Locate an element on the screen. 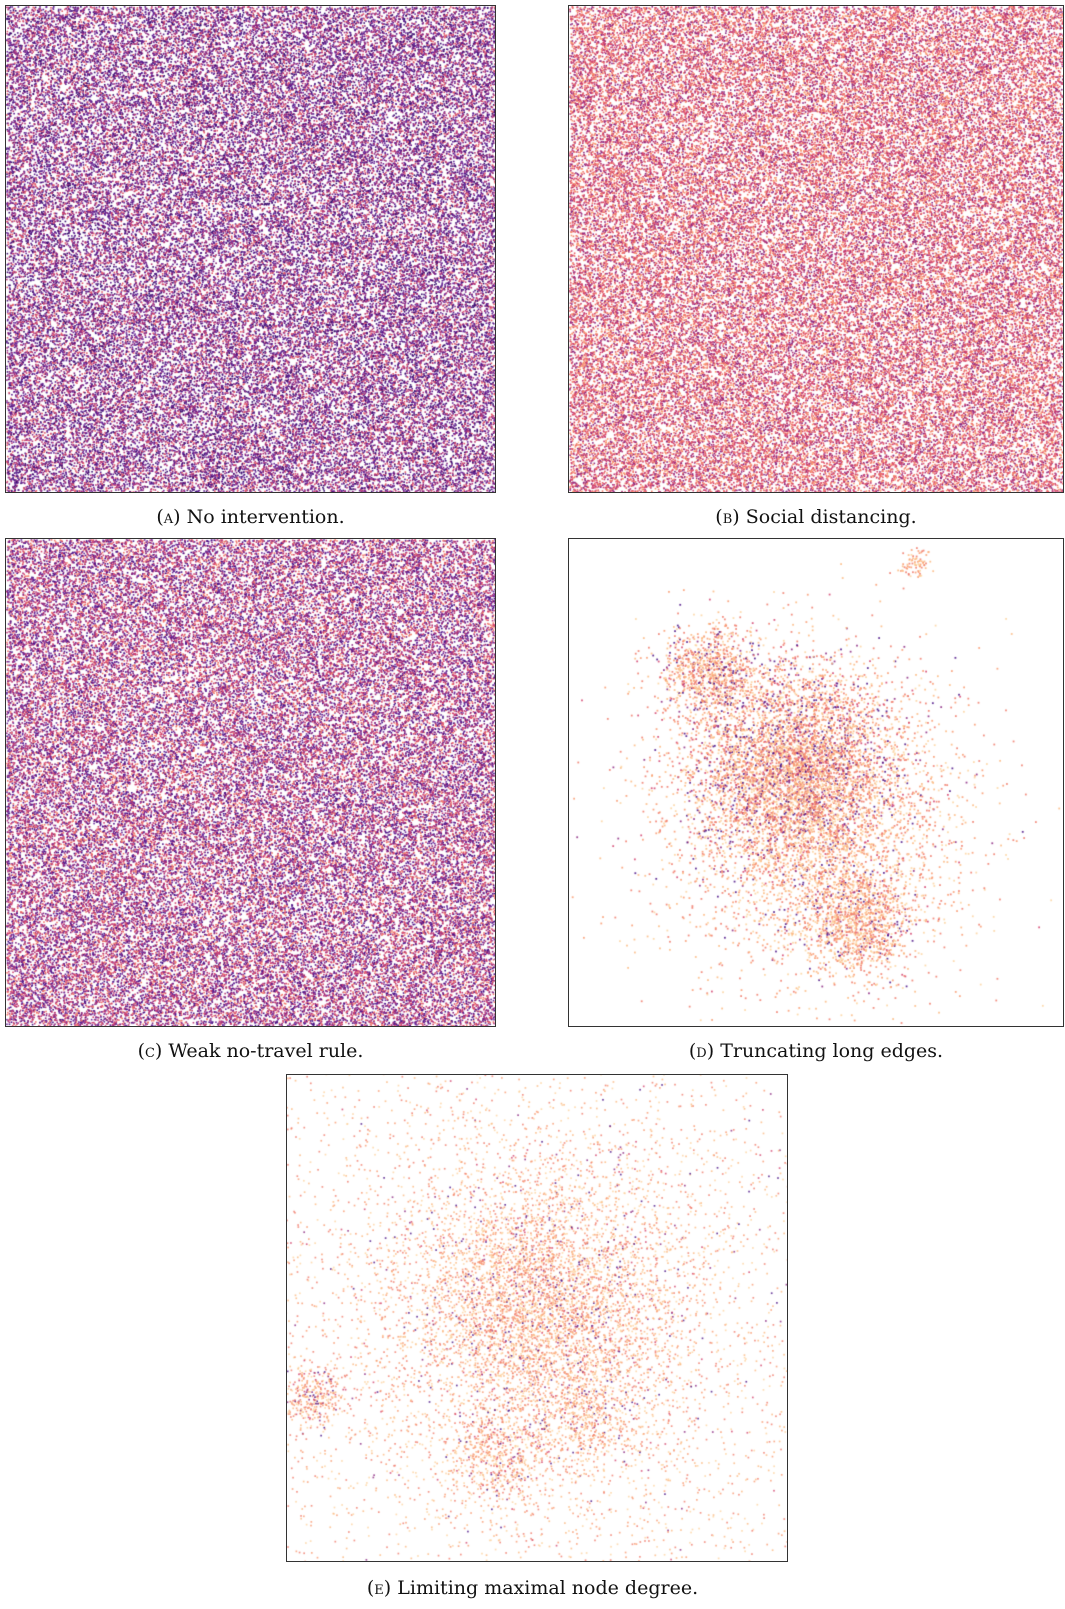 The image size is (1065, 1609). caption-text: No intervention. is located at coordinates (265, 517).